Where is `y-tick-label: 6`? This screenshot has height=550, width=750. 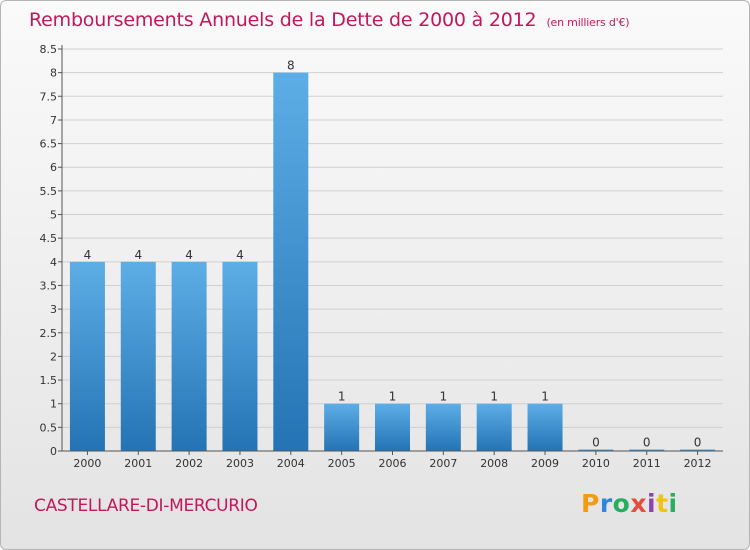 y-tick-label: 6 is located at coordinates (53, 167).